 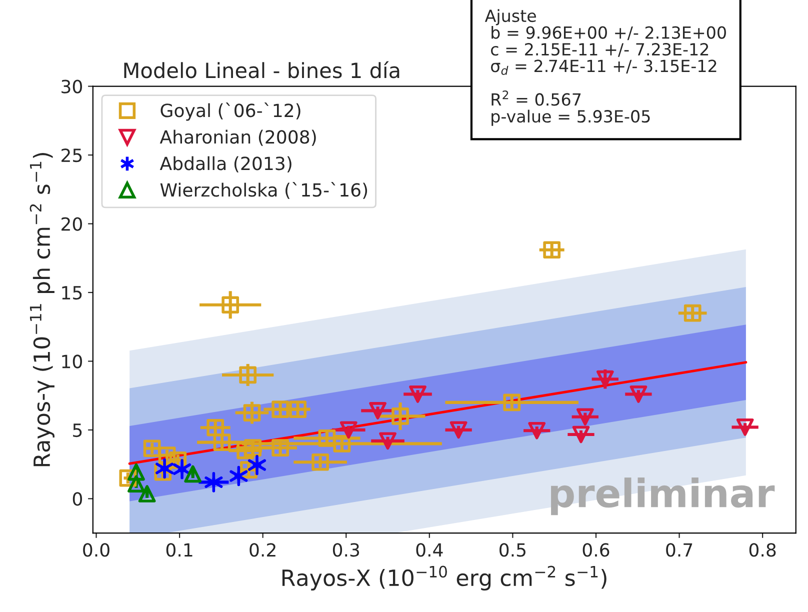 I want to click on y-tick-label: 20, so click(x=72, y=224).